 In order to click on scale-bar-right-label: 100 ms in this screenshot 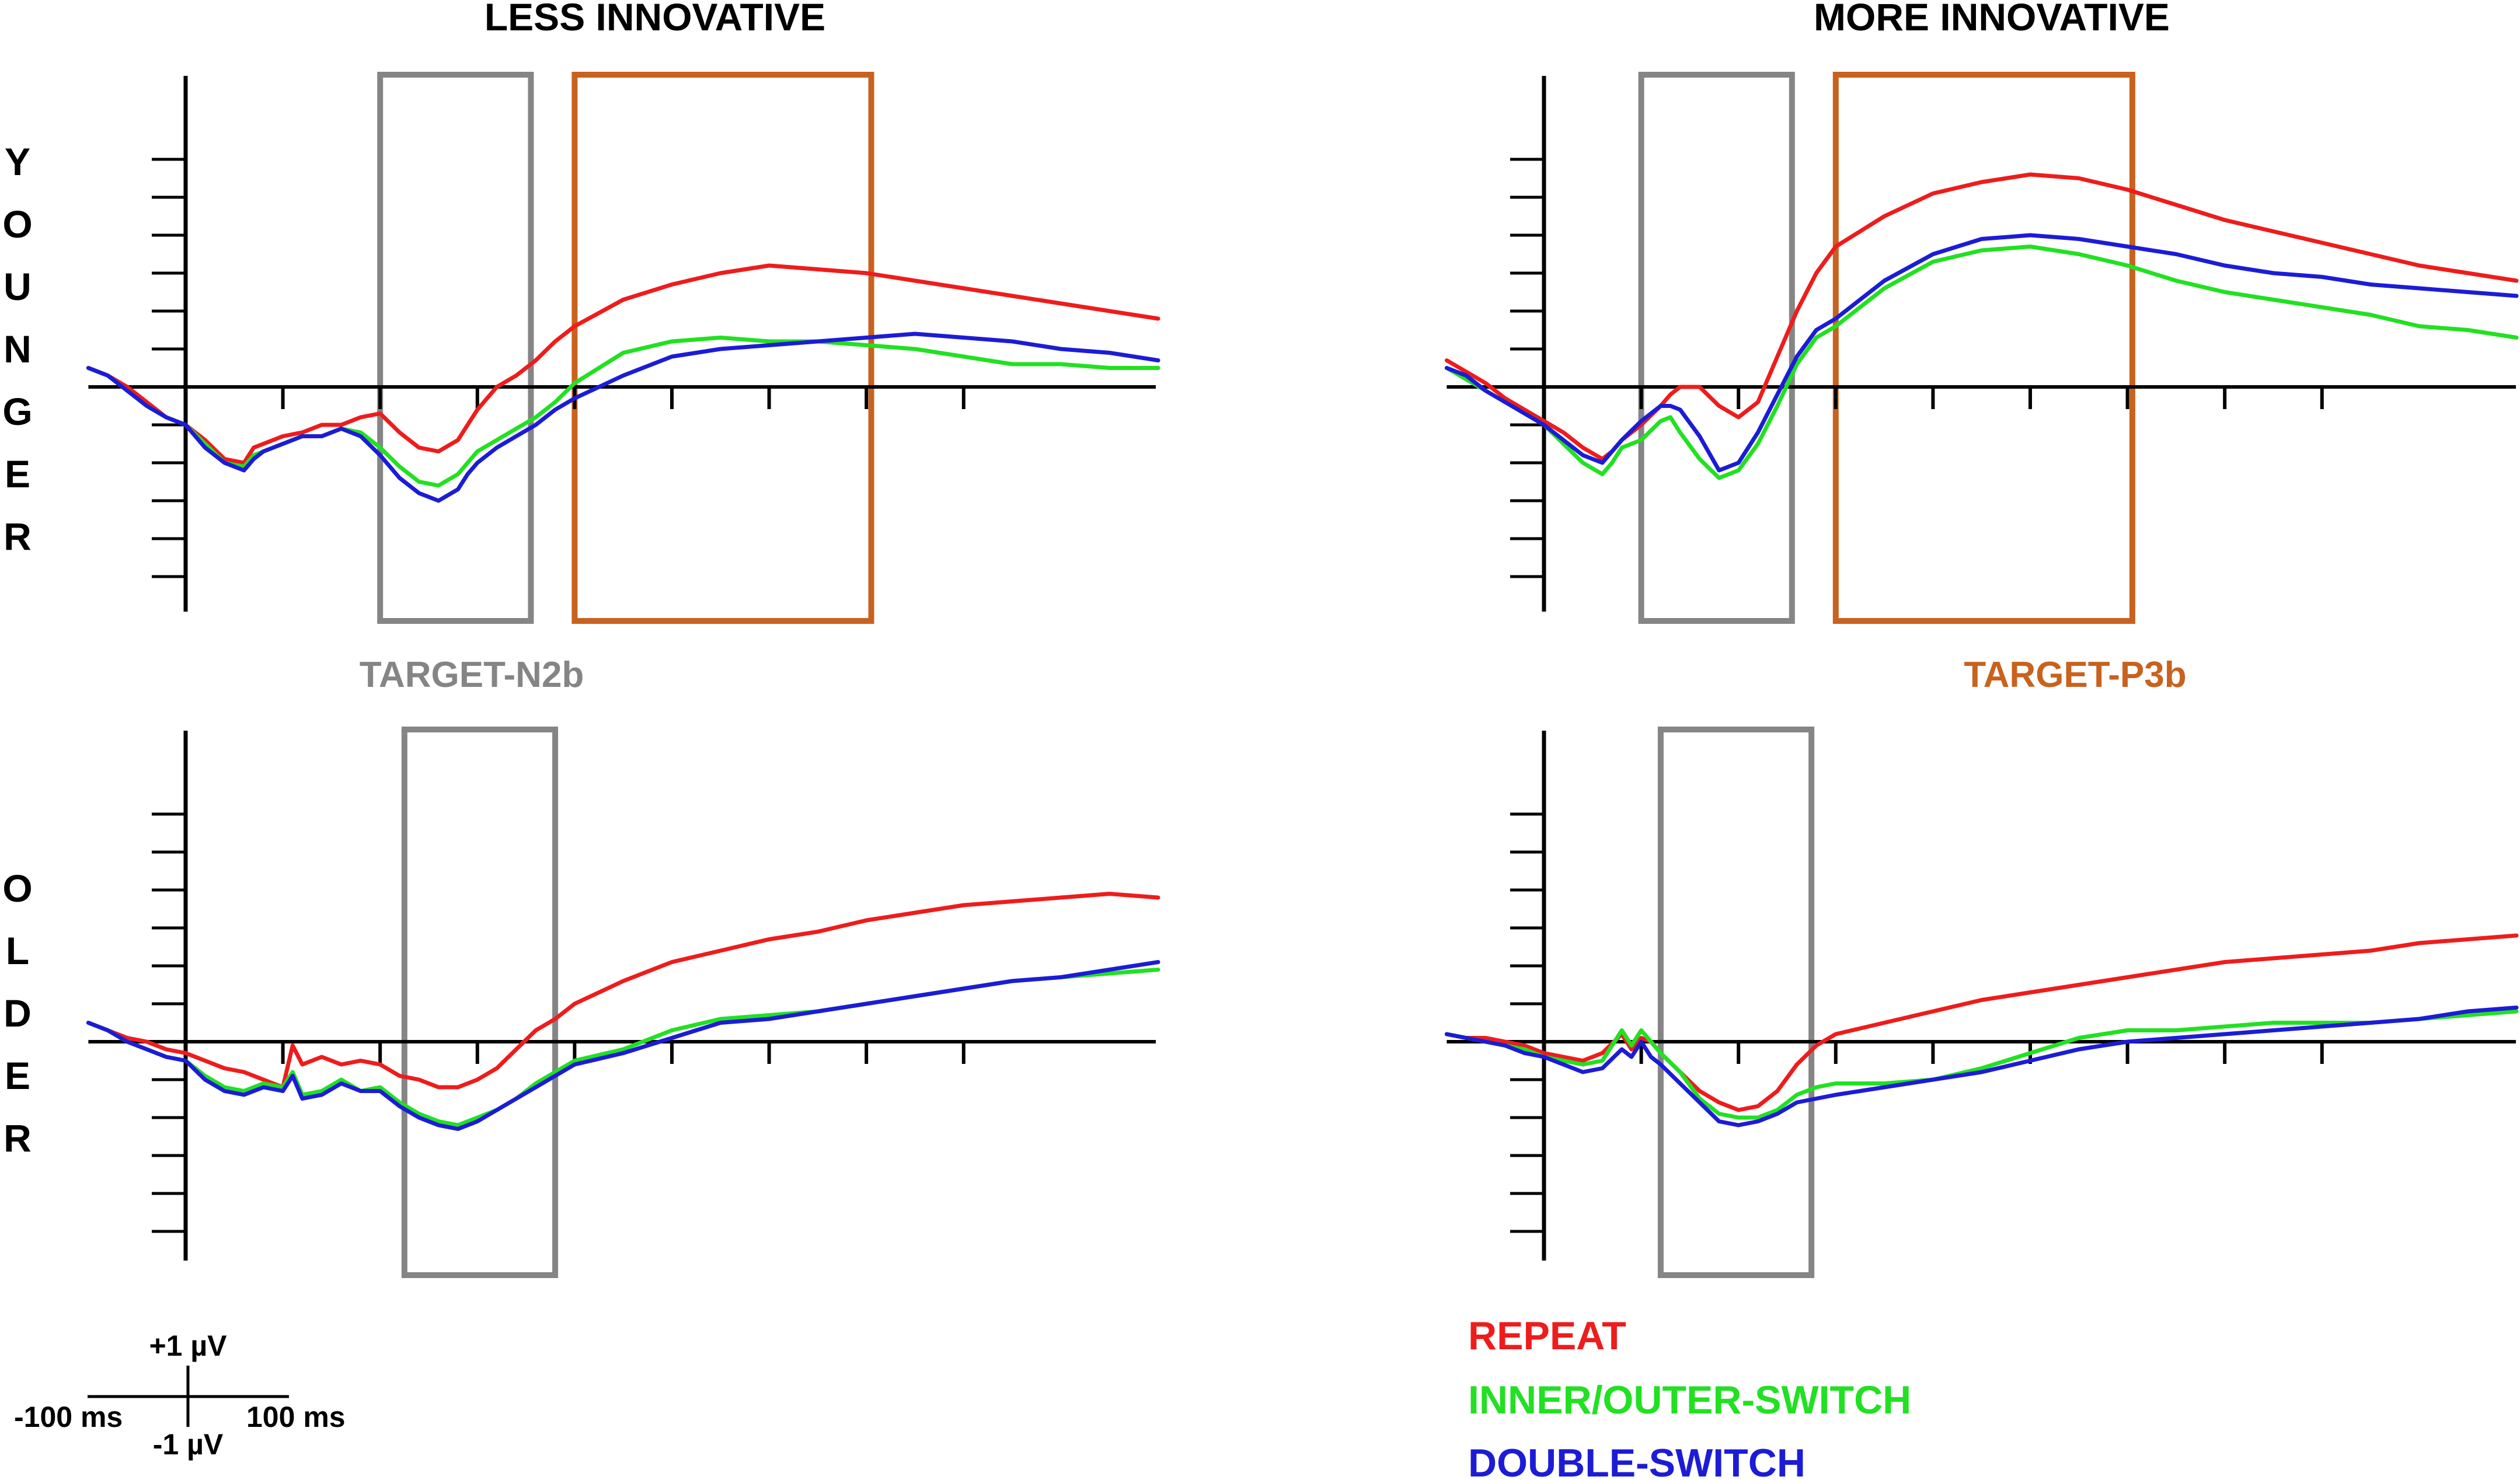, I will do `click(296, 1417)`.